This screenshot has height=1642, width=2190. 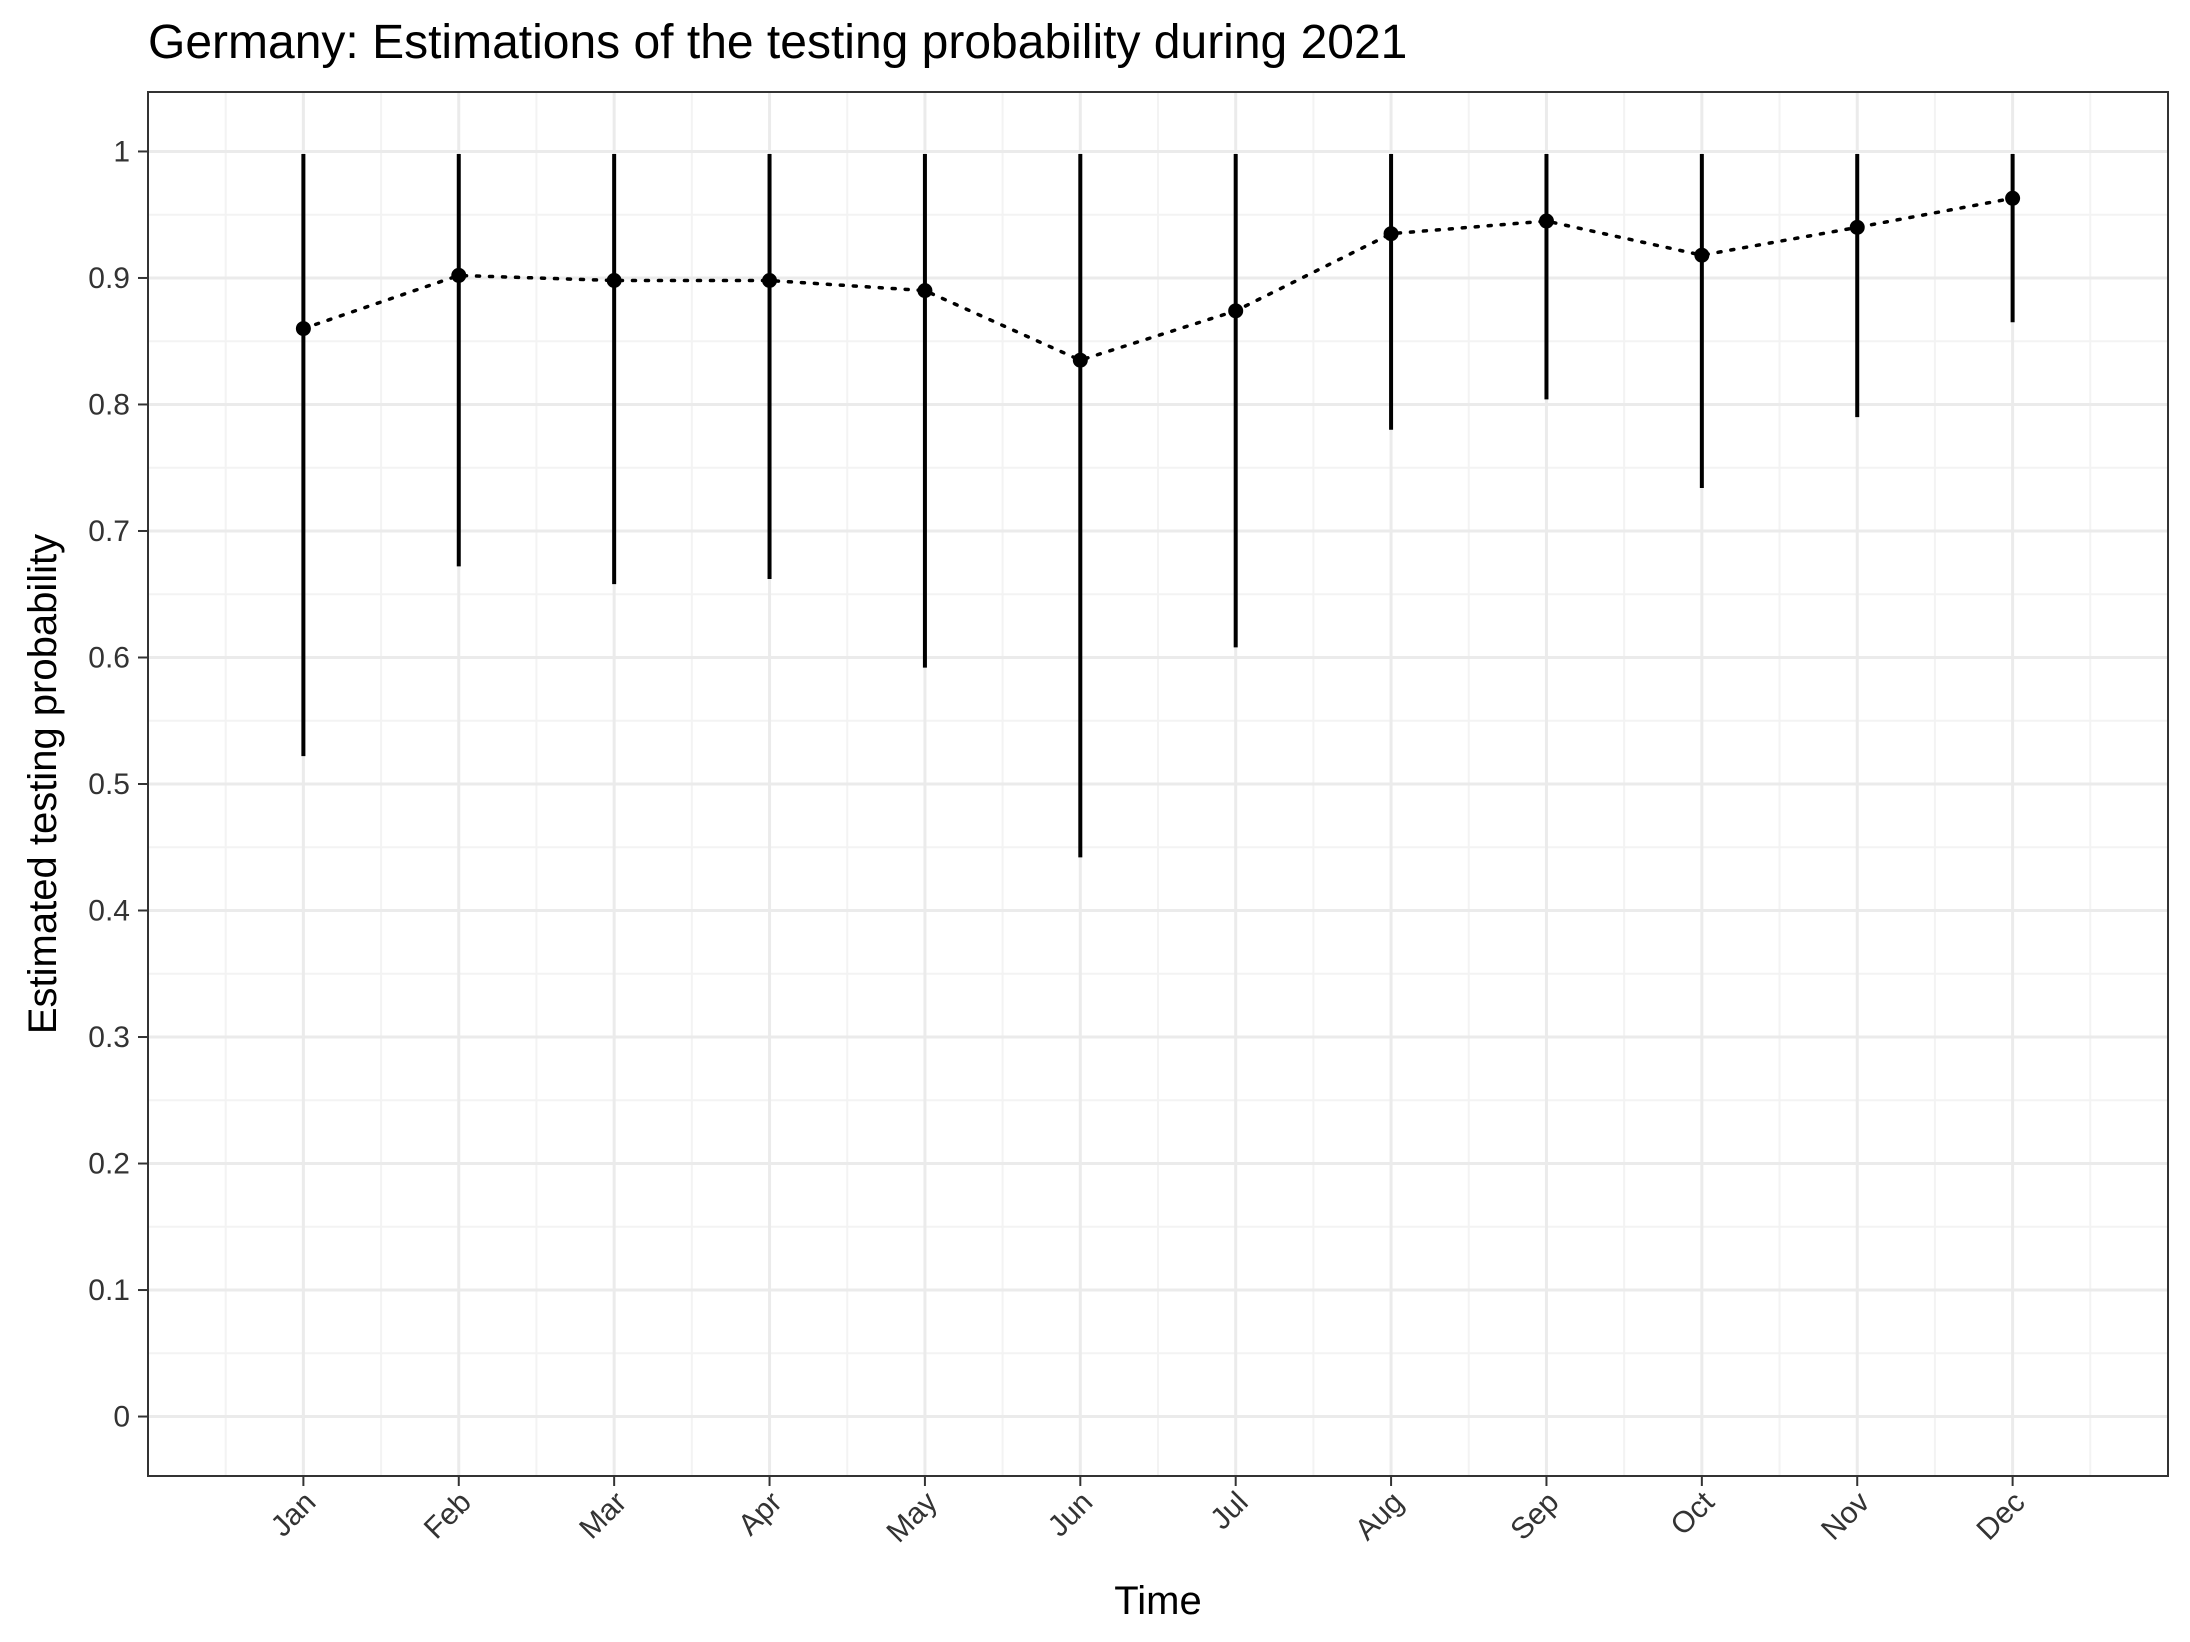 What do you see at coordinates (109, 404) in the screenshot?
I see `y-tick-label: 0.8` at bounding box center [109, 404].